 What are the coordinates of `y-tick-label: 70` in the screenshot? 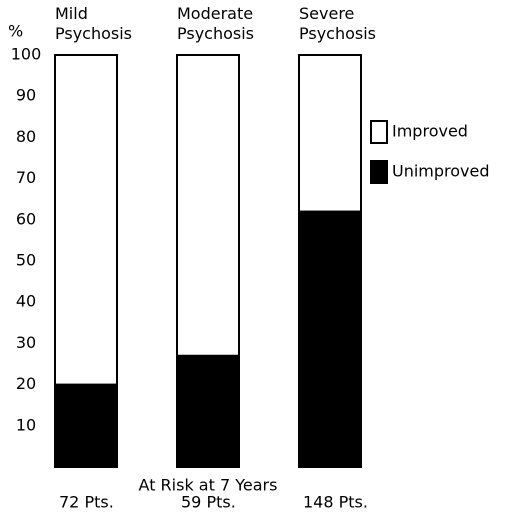 It's located at (26, 177).